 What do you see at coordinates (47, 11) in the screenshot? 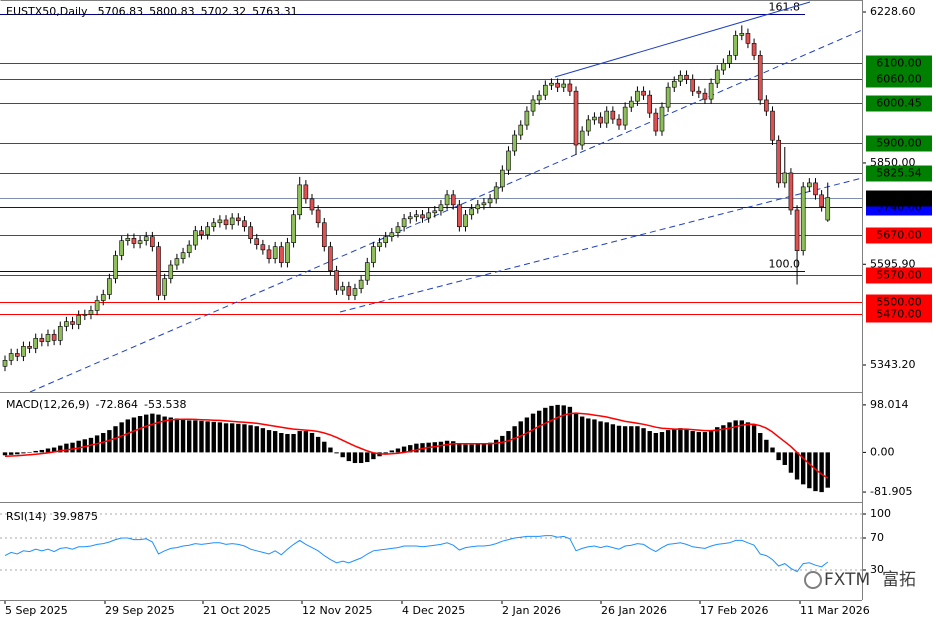
I see `symbol: EUSTX50,Daily` at bounding box center [47, 11].